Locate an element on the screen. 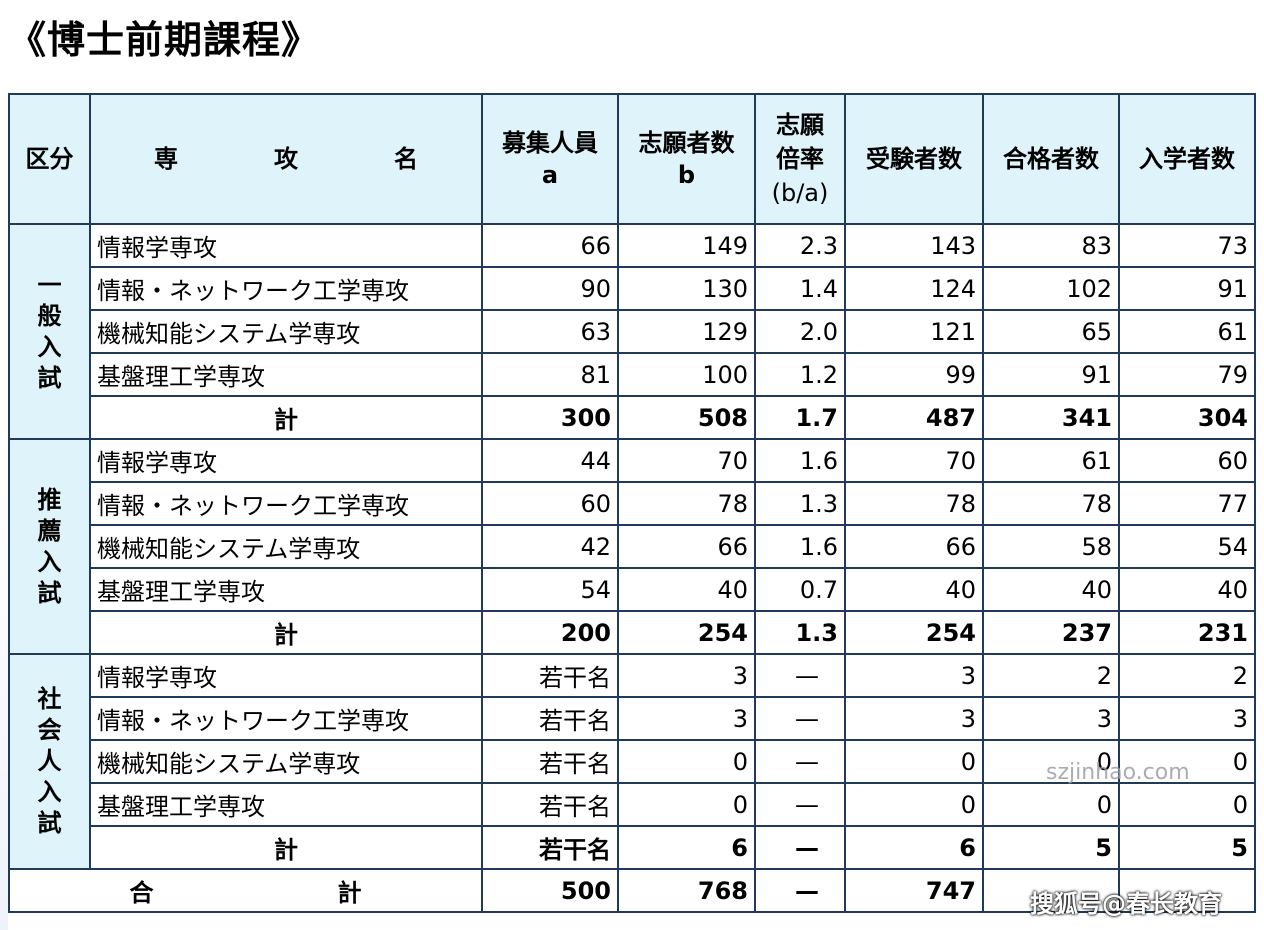 This screenshot has width=1264, height=930. cell-examinees: 99 is located at coordinates (914, 374).